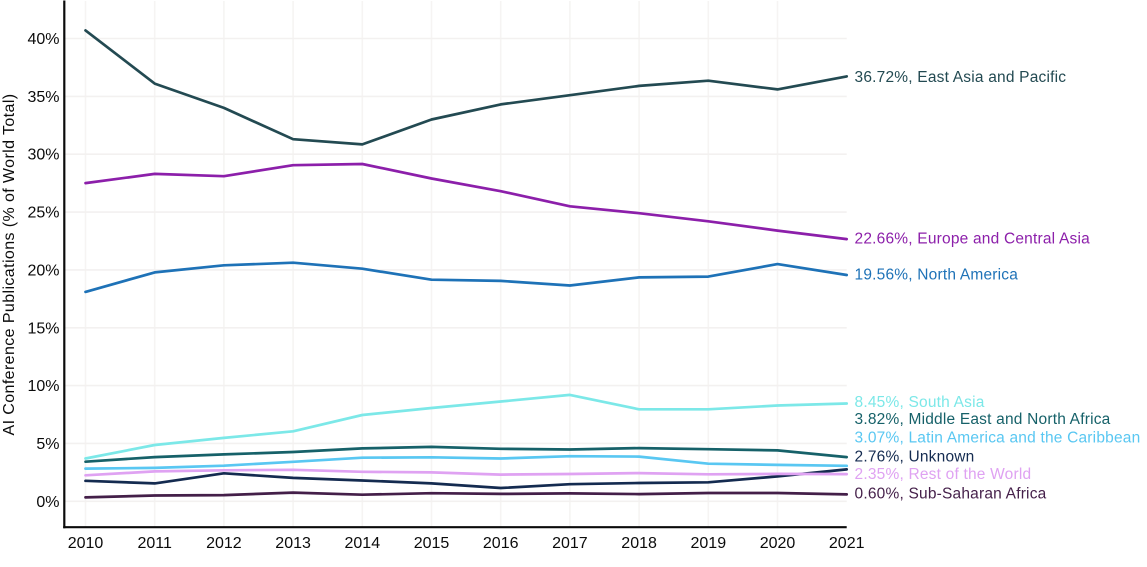 The image size is (1147, 567). What do you see at coordinates (915, 457) in the screenshot?
I see `svg-text: 2.76%, Unknown` at bounding box center [915, 457].